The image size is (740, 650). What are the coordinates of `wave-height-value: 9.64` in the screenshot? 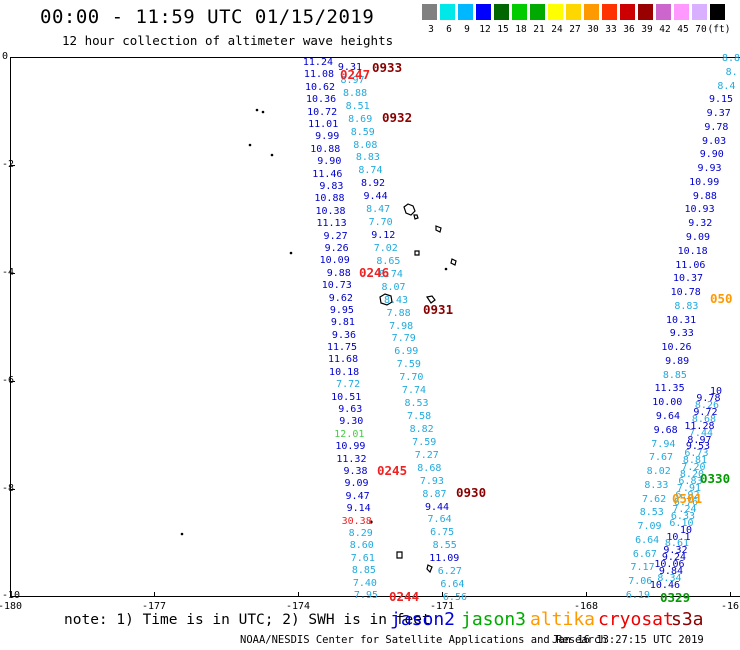 It's located at (667, 416).